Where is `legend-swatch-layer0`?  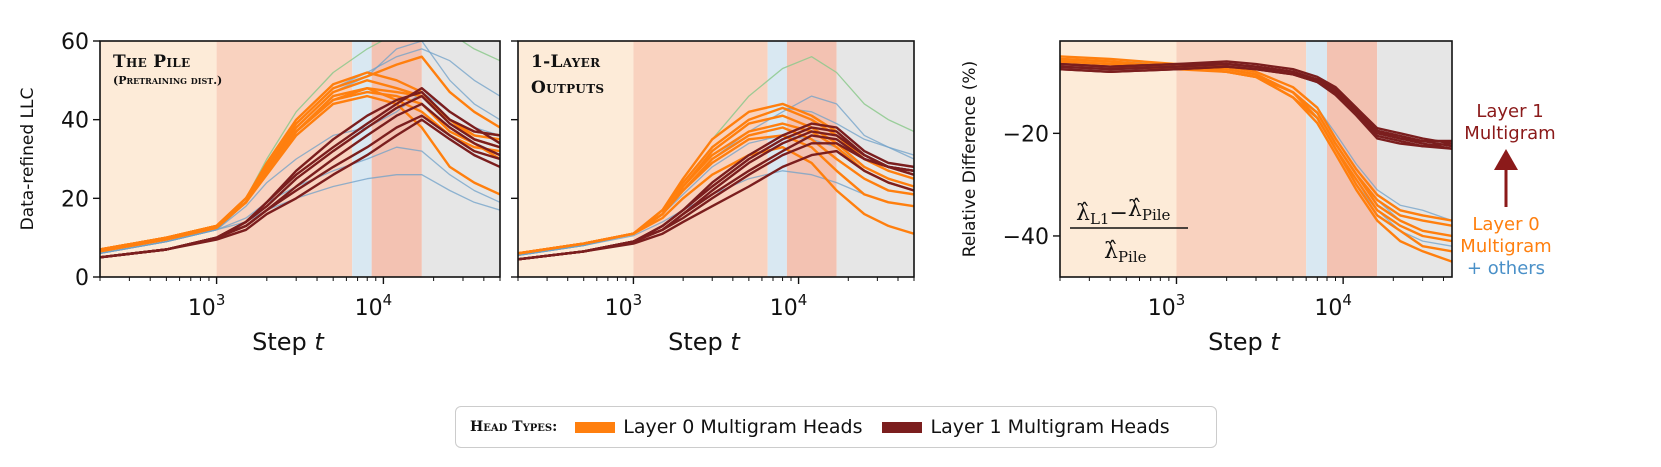
legend-swatch-layer0 is located at coordinates (595, 427).